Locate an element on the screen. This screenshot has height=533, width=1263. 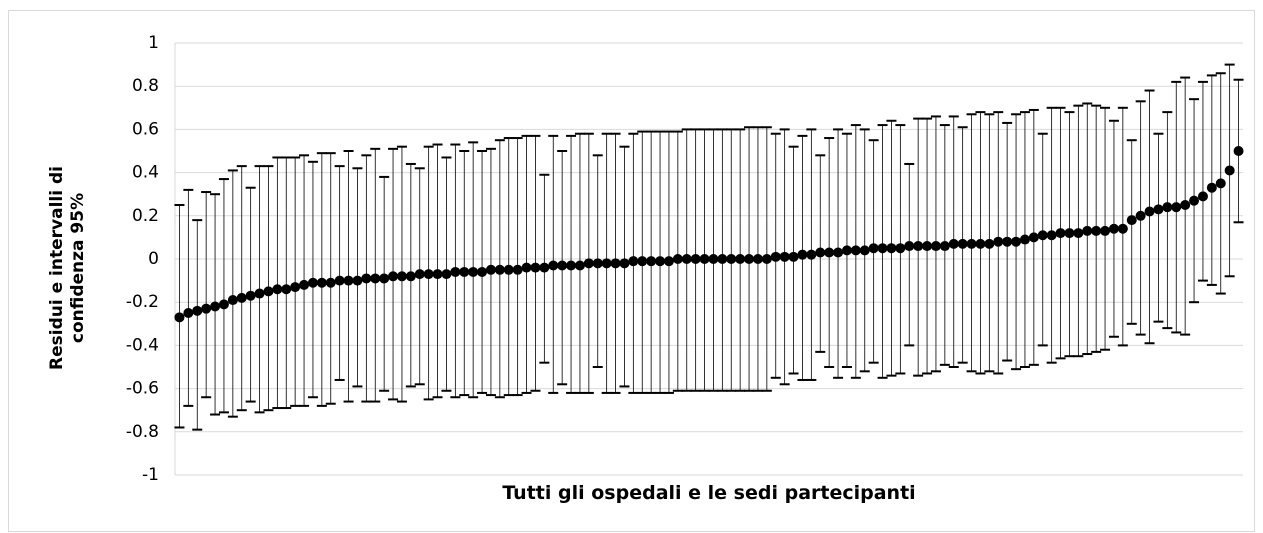
y-tick-label: 0.8 is located at coordinates (145, 86).